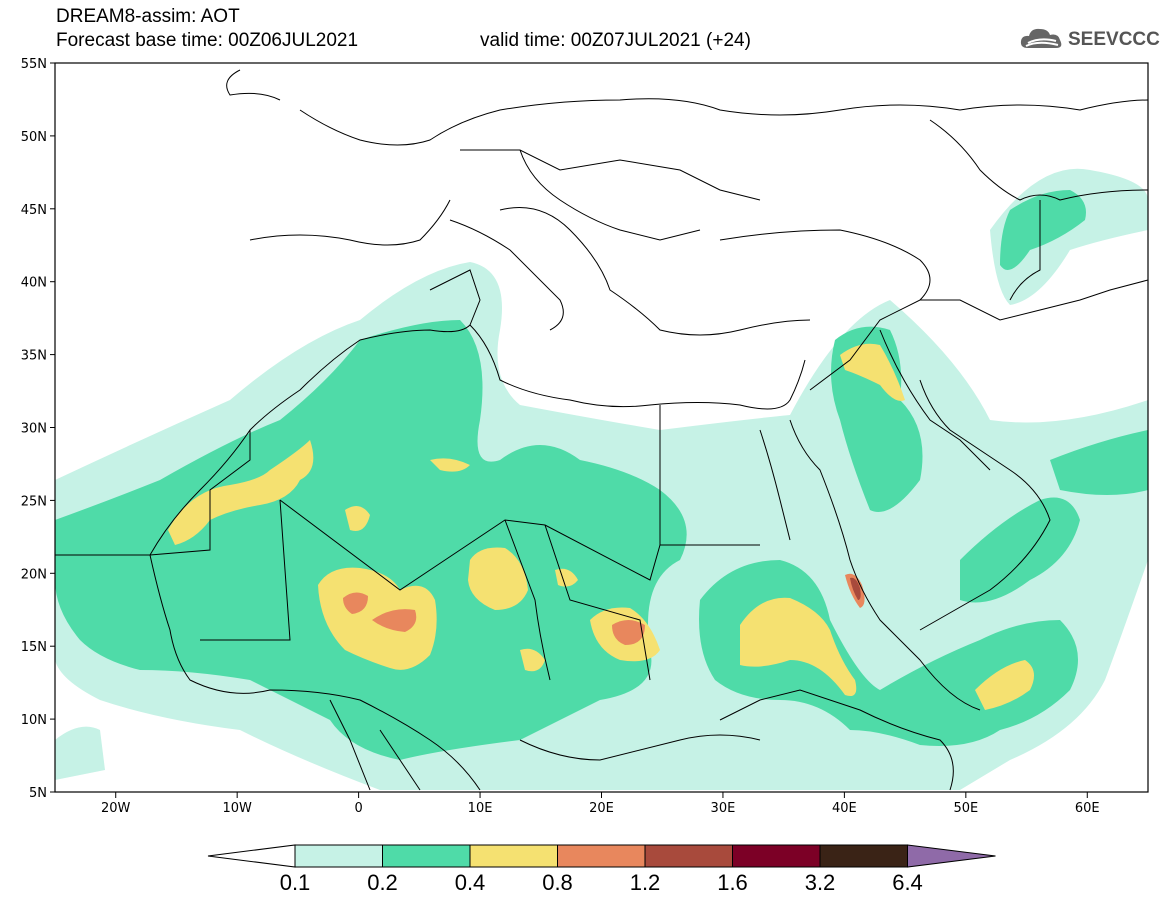 Image resolution: width=1165 pixels, height=905 pixels. What do you see at coordinates (723, 808) in the screenshot?
I see `lon-tick-label: 30E` at bounding box center [723, 808].